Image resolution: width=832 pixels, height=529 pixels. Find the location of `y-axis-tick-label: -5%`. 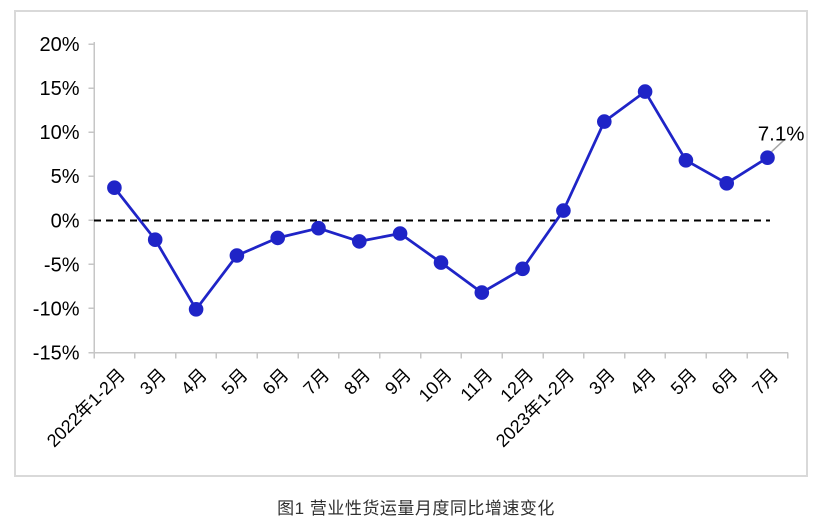

y-axis-tick-label: -5% is located at coordinates (62, 265).